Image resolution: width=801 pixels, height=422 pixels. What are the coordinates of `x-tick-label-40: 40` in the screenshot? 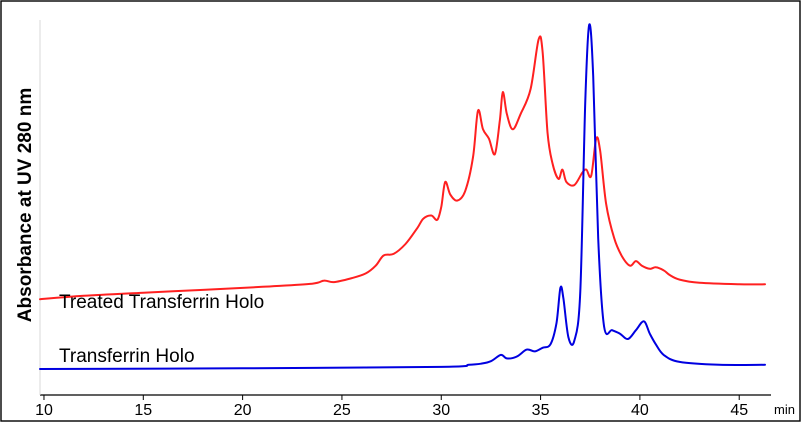 It's located at (640, 410).